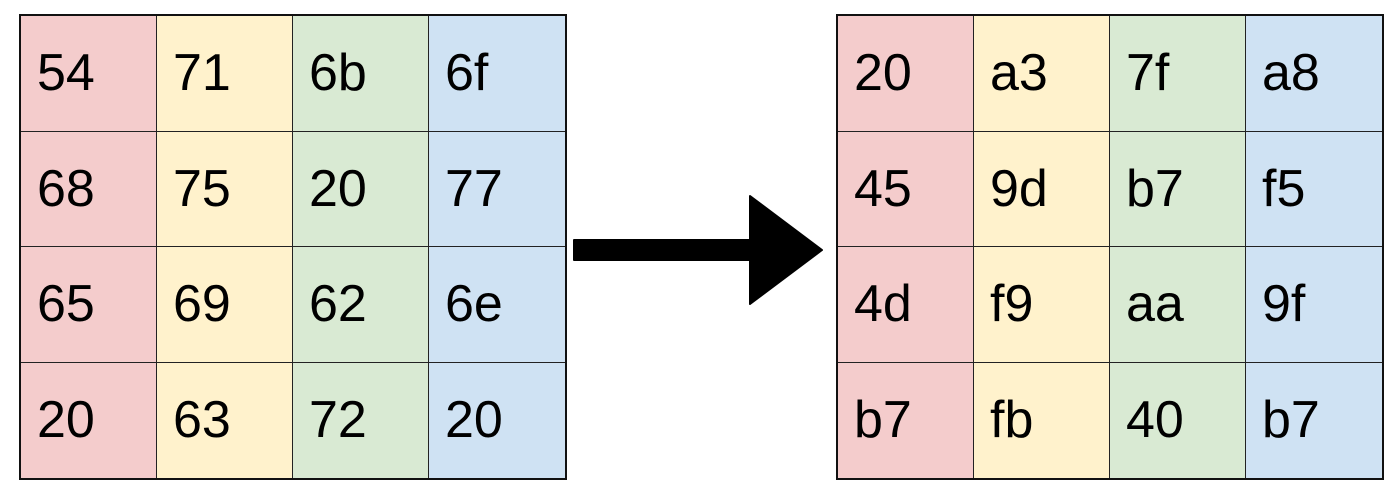 The image size is (1400, 493). Describe the element at coordinates (497, 74) in the screenshot. I see `matrix-cell: 6f` at that location.